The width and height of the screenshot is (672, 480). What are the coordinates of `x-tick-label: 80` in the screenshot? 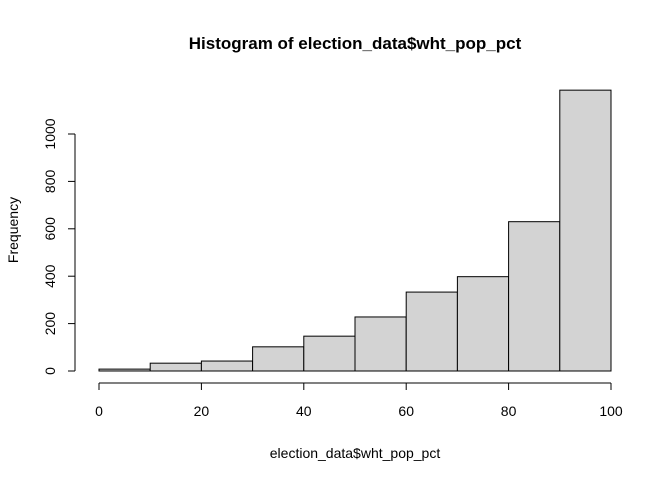 It's located at (509, 411).